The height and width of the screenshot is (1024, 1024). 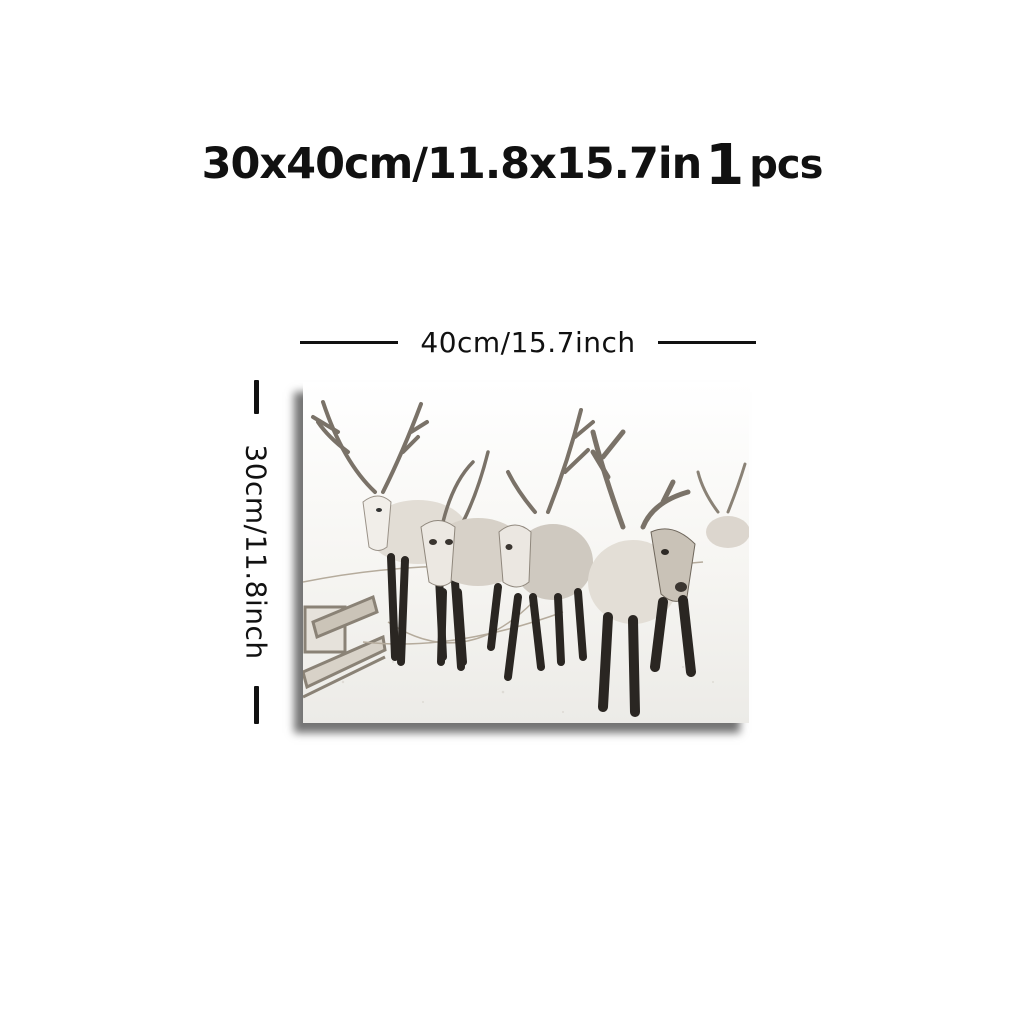 I want to click on height-dimension: 30cm/11.8inch, so click(x=256, y=552).